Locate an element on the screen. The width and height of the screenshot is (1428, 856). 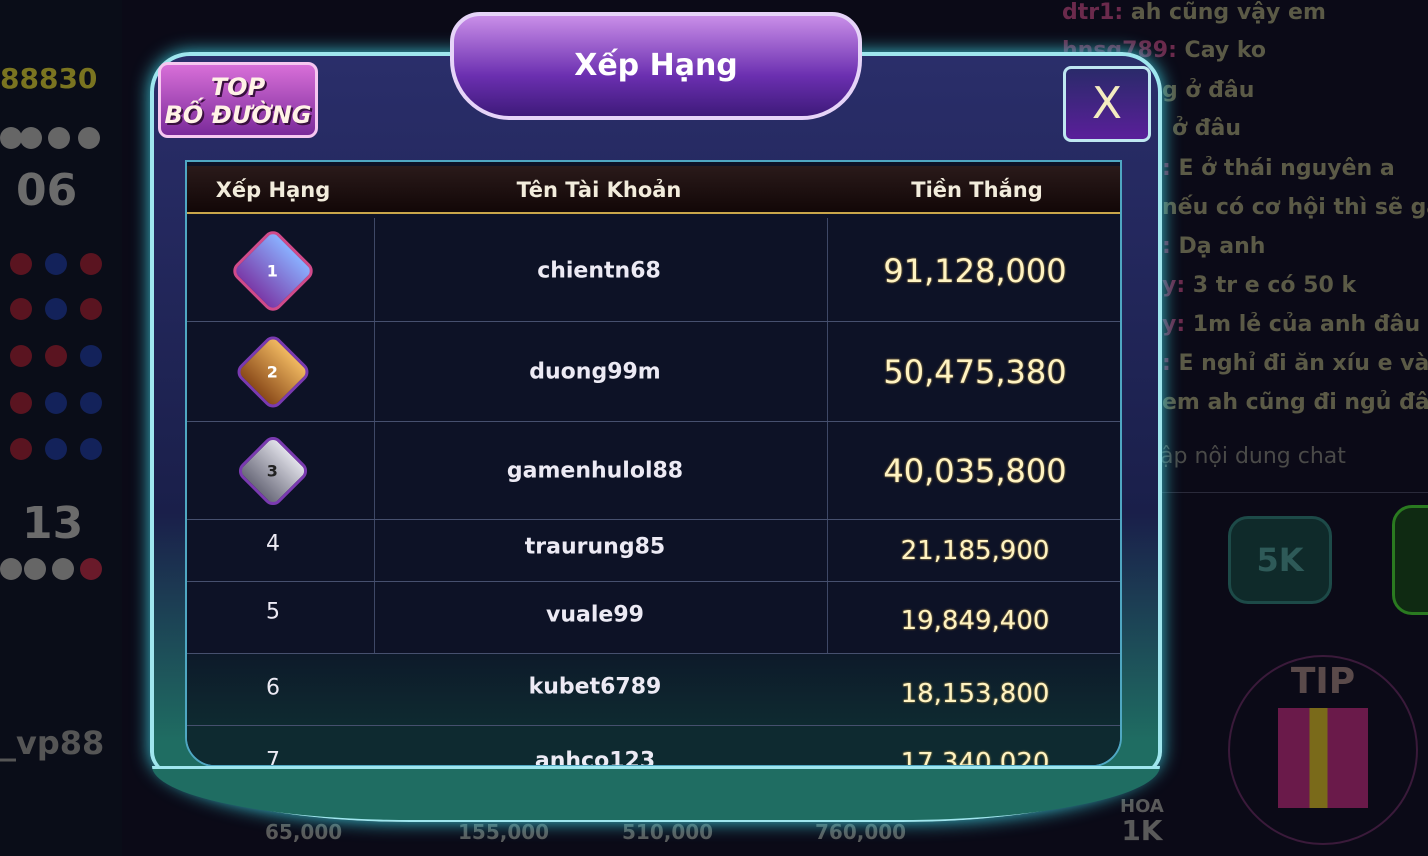
tip-button: TIP is located at coordinates (1323, 750).